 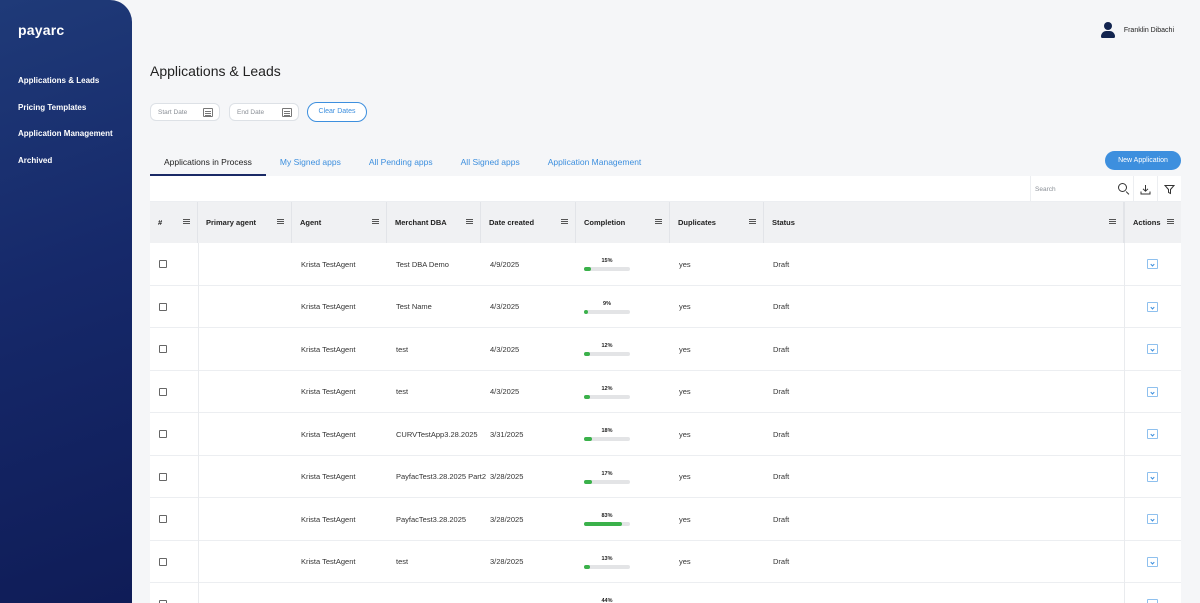 I want to click on table-row: Krista TestAgent test 3/28/2025 13% yes Draft, so click(x=665, y=561).